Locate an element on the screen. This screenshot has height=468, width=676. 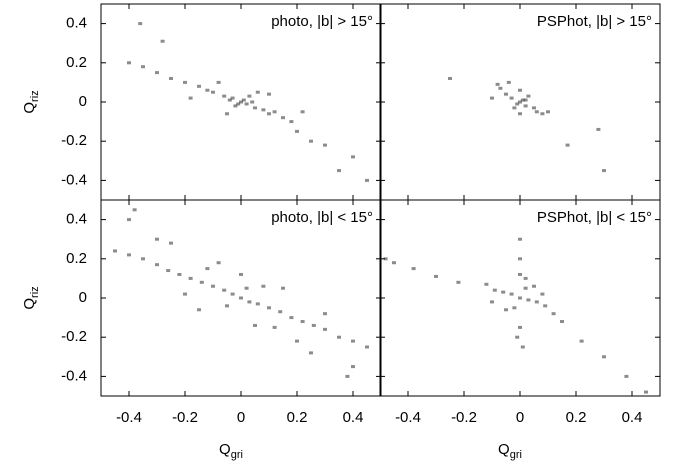
x-tick-label: -0.4 is located at coordinates (129, 417).